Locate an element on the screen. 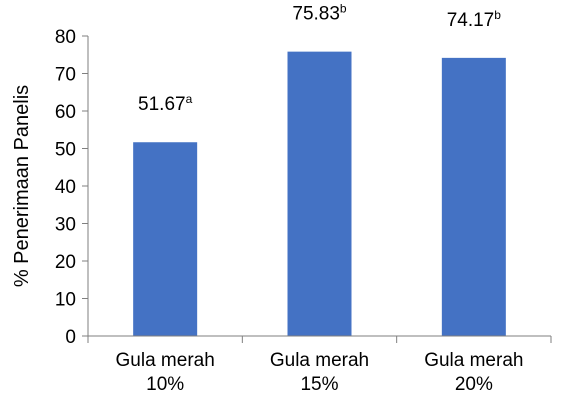 Image resolution: width=561 pixels, height=400 pixels. y-tick-label: 70 is located at coordinates (65, 75).